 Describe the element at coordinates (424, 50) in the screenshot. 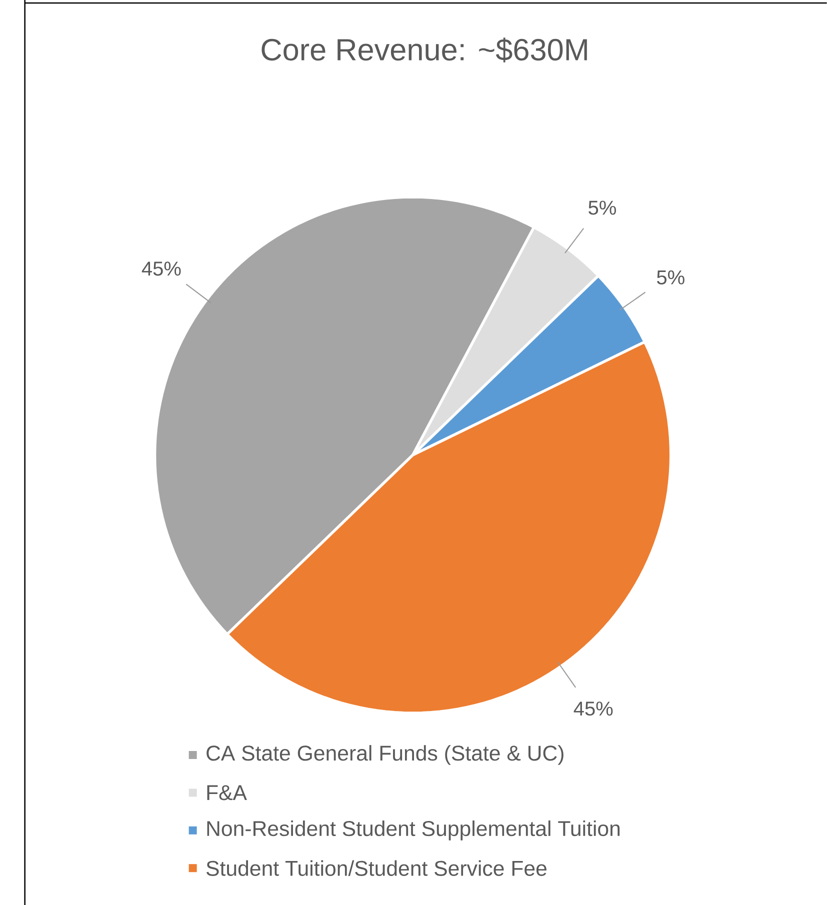

I see `chart-title: Core Revenue: ~$630M` at that location.